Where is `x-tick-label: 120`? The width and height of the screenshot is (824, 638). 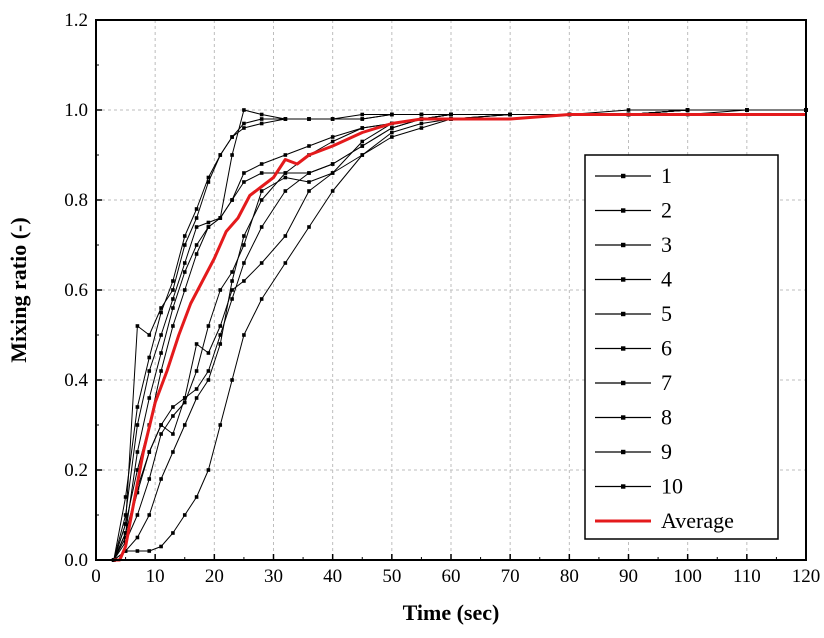
x-tick-label: 120 is located at coordinates (806, 576).